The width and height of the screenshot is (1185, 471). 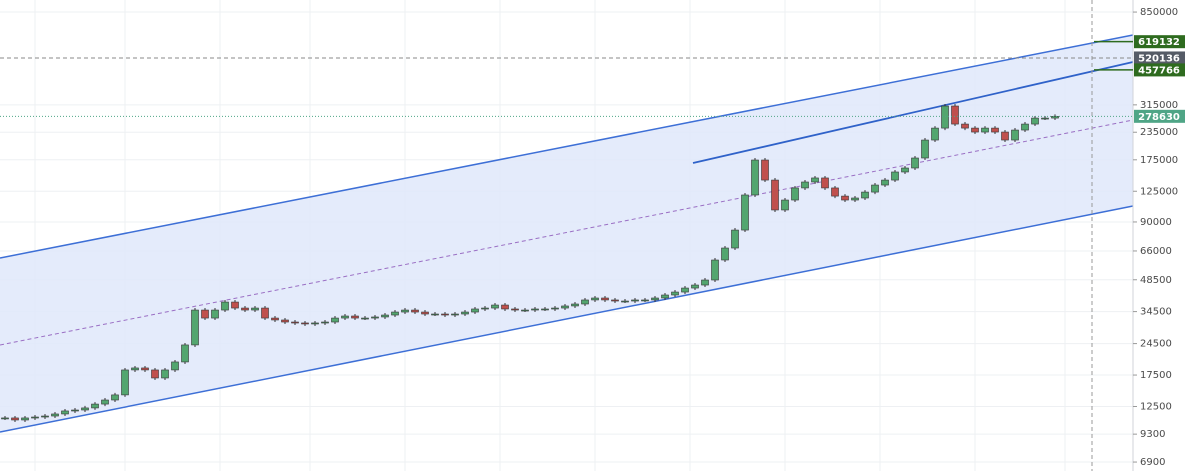 I want to click on y-tick-label: 235000, so click(x=1159, y=132).